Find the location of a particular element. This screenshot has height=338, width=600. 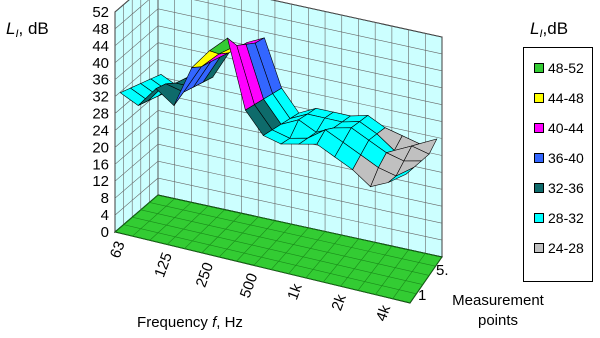

z-tick-label: 4 is located at coordinates (105, 215).